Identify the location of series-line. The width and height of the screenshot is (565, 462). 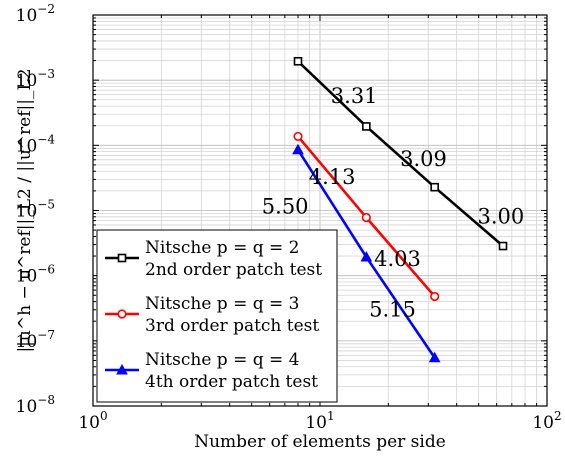
(400, 154).